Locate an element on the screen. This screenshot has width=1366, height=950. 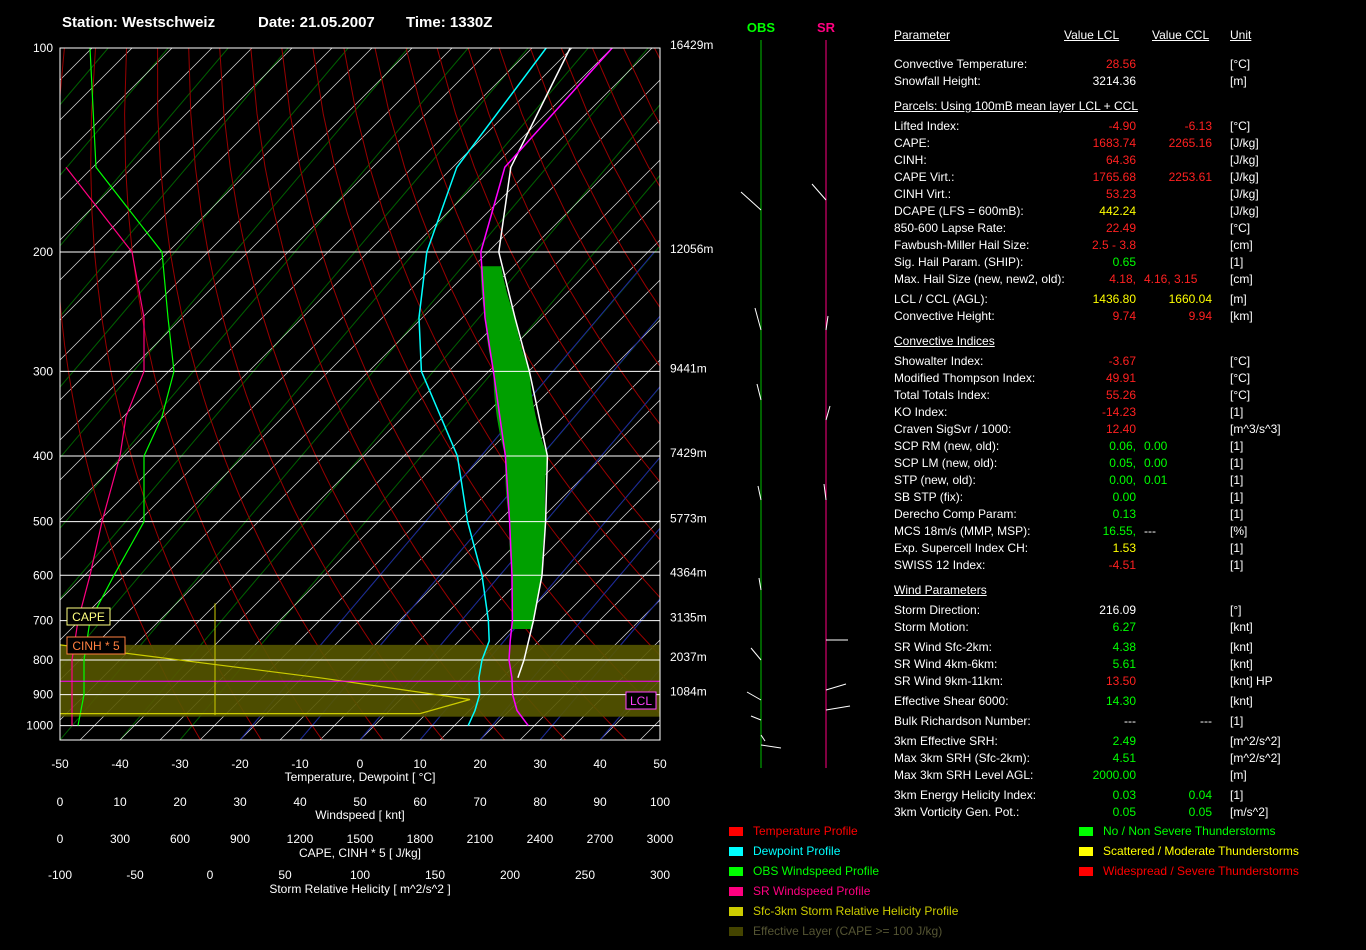
parameter-label: Max 3km SRH (Sfc-2km): is located at coordinates (962, 758).